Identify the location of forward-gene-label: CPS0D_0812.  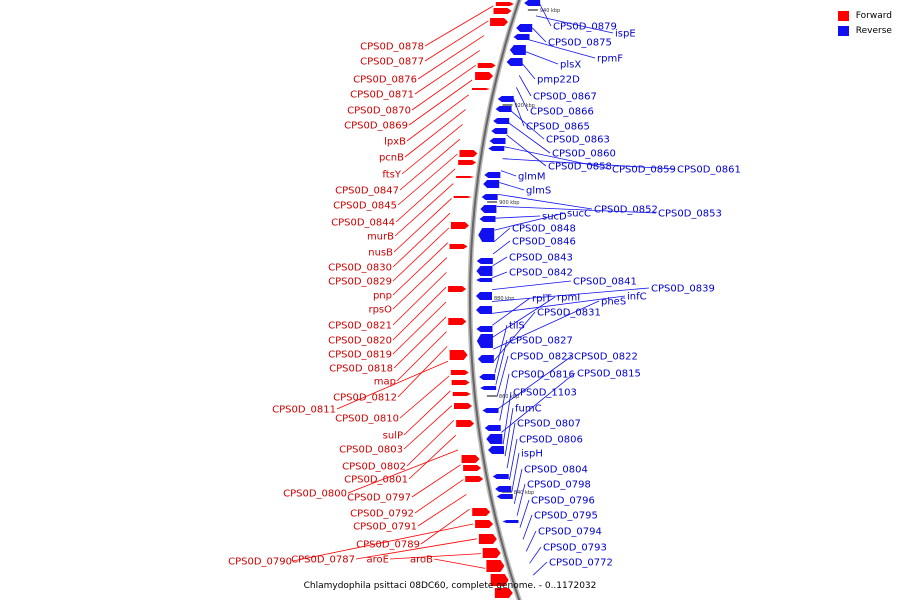
(390, 375).